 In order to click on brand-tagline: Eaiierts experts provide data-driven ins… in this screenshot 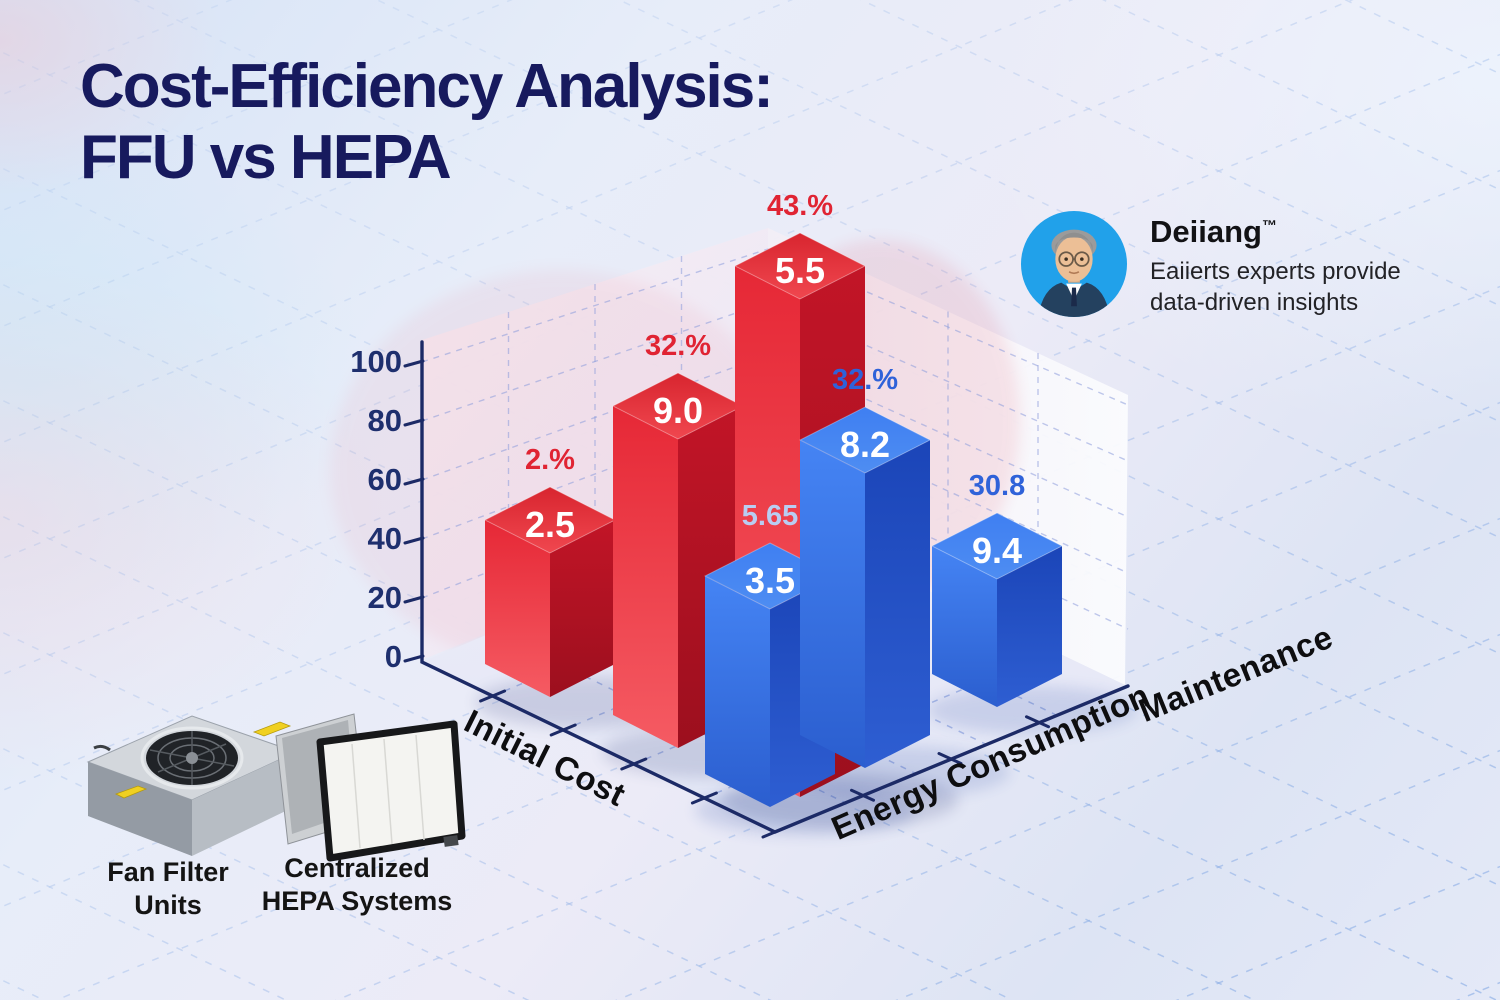, I will do `click(1275, 287)`.